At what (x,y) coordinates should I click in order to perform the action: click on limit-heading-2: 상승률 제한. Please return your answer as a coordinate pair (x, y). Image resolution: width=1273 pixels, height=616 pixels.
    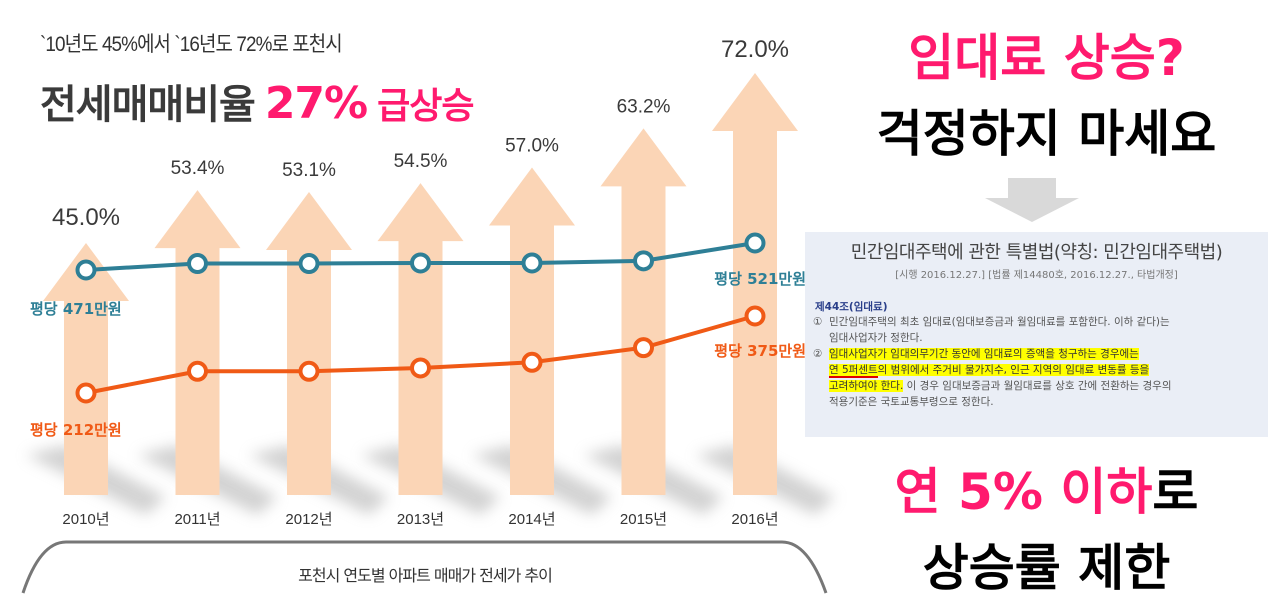
    Looking at the image, I should click on (1046, 568).